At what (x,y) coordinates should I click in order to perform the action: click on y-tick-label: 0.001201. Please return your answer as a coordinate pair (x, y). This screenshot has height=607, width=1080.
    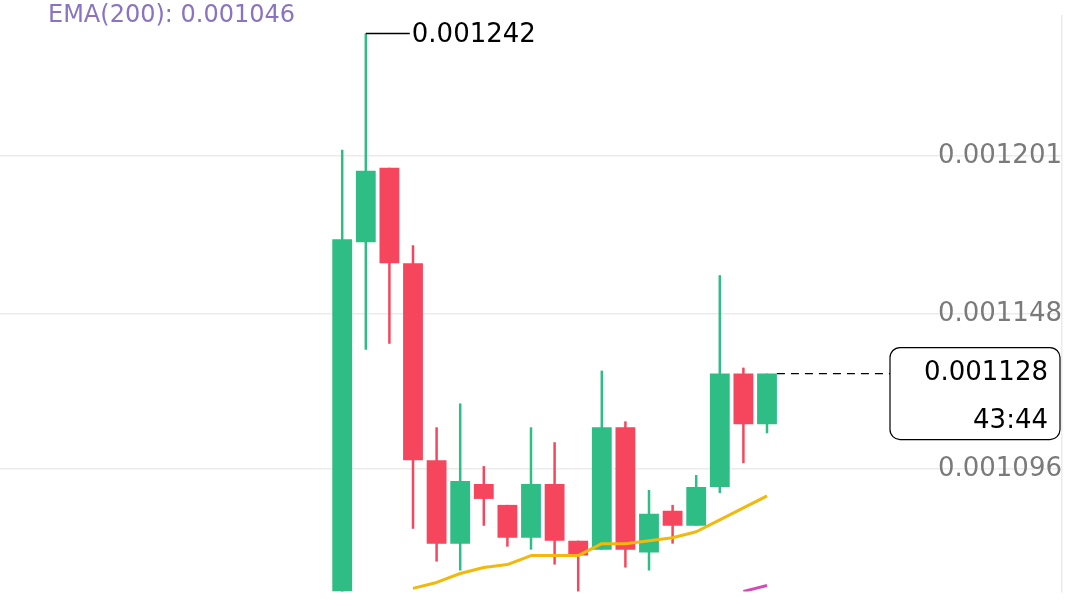
    Looking at the image, I should click on (999, 153).